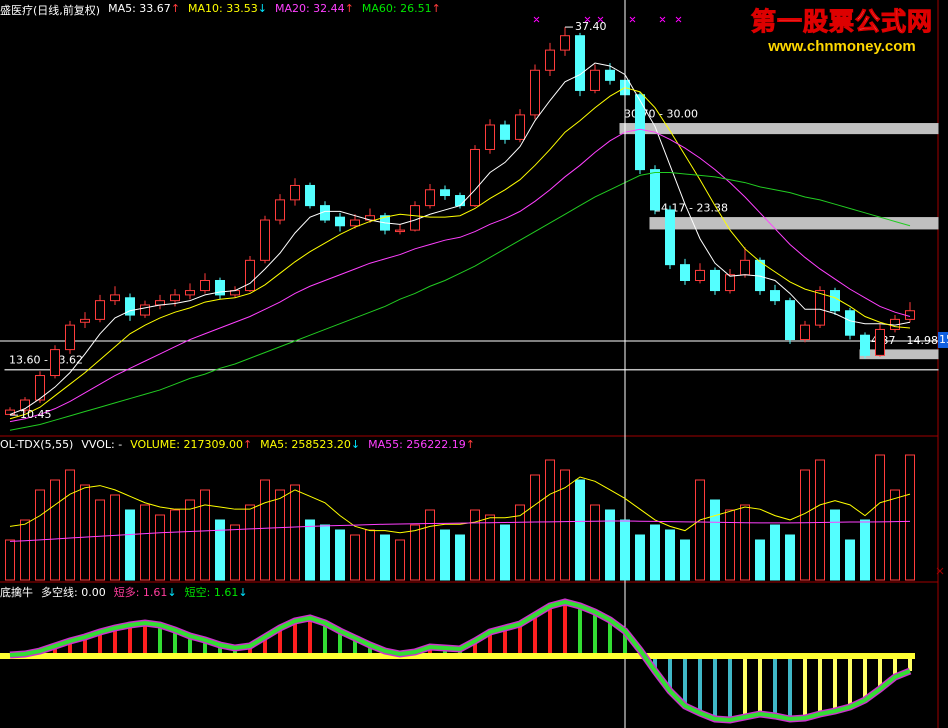 This screenshot has width=948, height=728. What do you see at coordinates (591, 26) in the screenshot?
I see `annotation-label: 37.40` at bounding box center [591, 26].